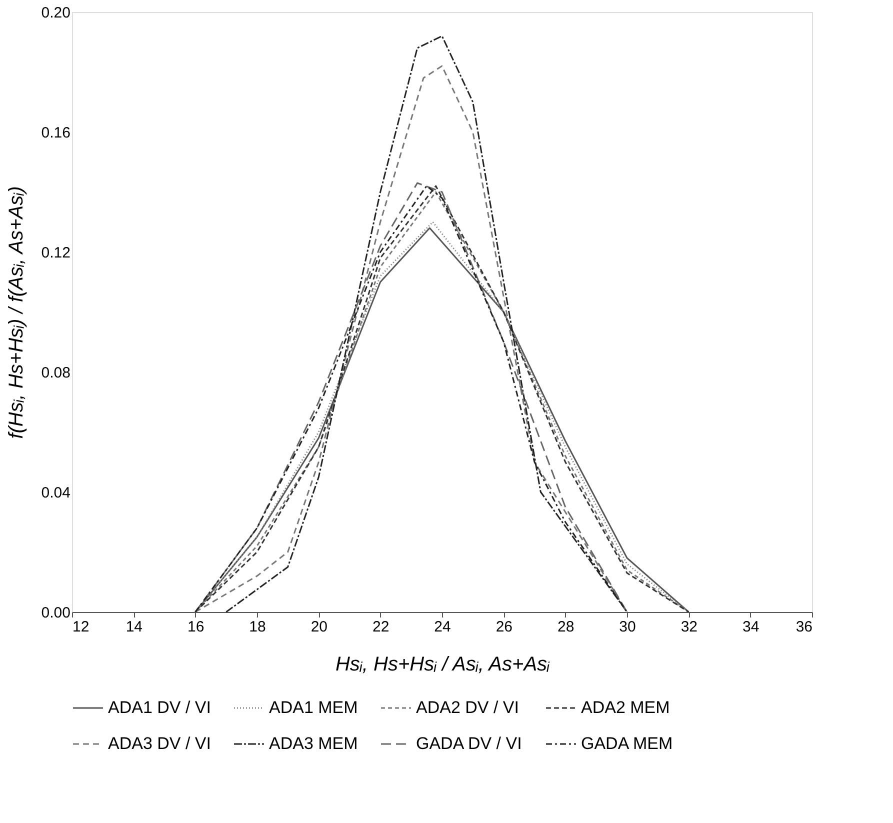  I want to click on y-tick-label: 0.20, so click(55, 13).